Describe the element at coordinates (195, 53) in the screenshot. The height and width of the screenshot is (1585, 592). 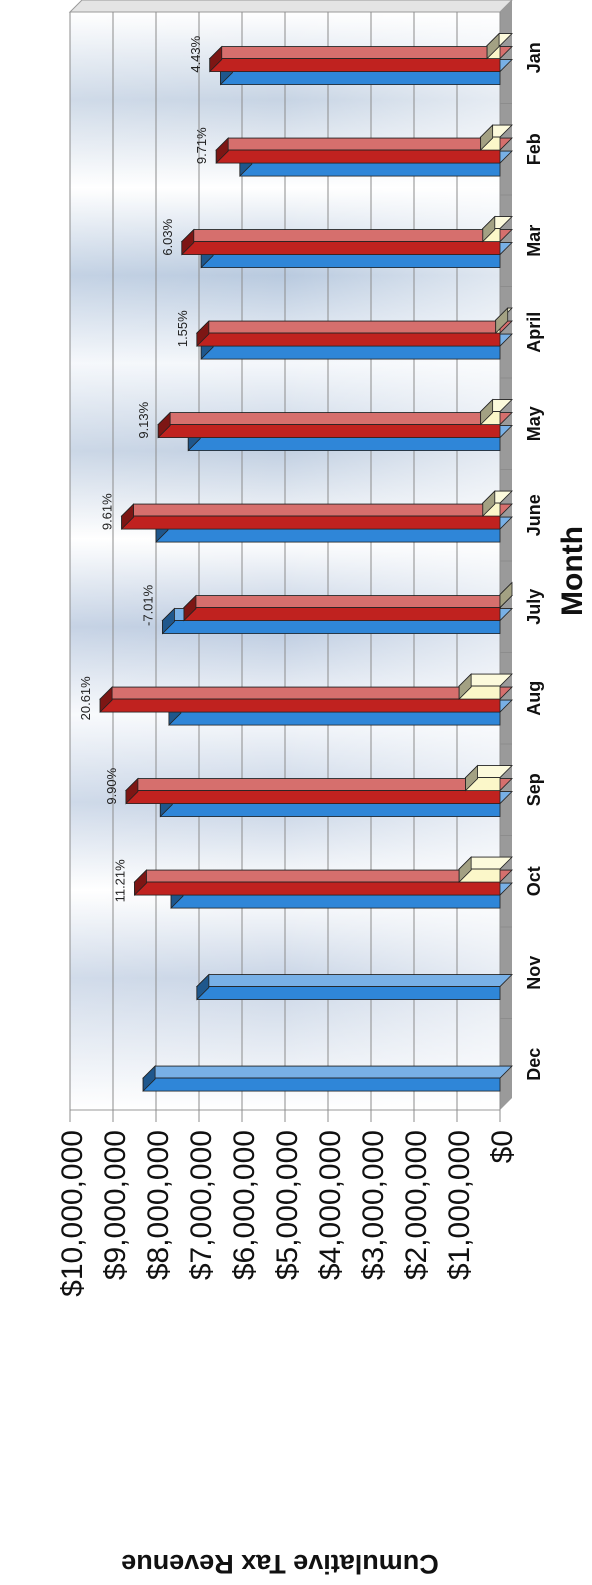
I see `percent-annotation: 4.43%` at that location.